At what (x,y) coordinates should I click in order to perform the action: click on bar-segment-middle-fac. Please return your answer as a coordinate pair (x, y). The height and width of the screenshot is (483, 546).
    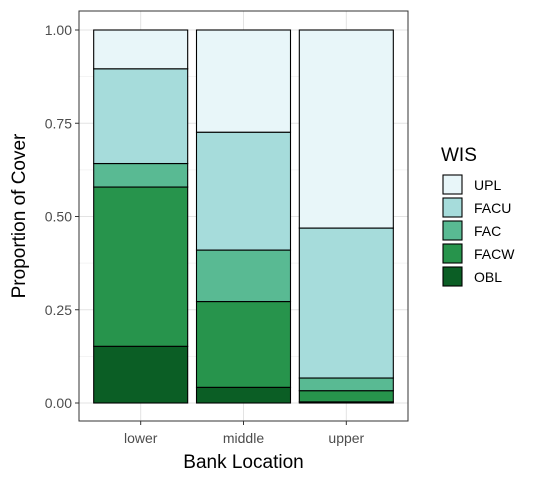
    Looking at the image, I should click on (243, 276).